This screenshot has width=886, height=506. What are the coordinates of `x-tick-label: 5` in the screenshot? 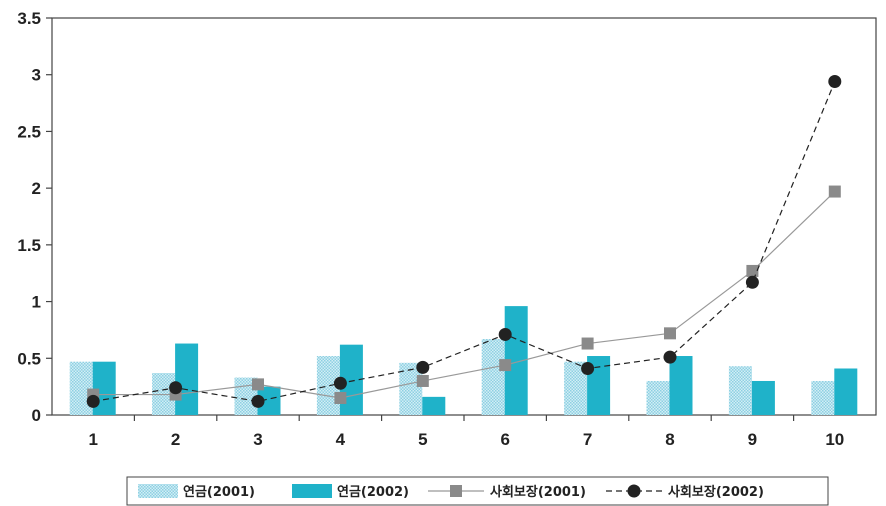 It's located at (422, 439).